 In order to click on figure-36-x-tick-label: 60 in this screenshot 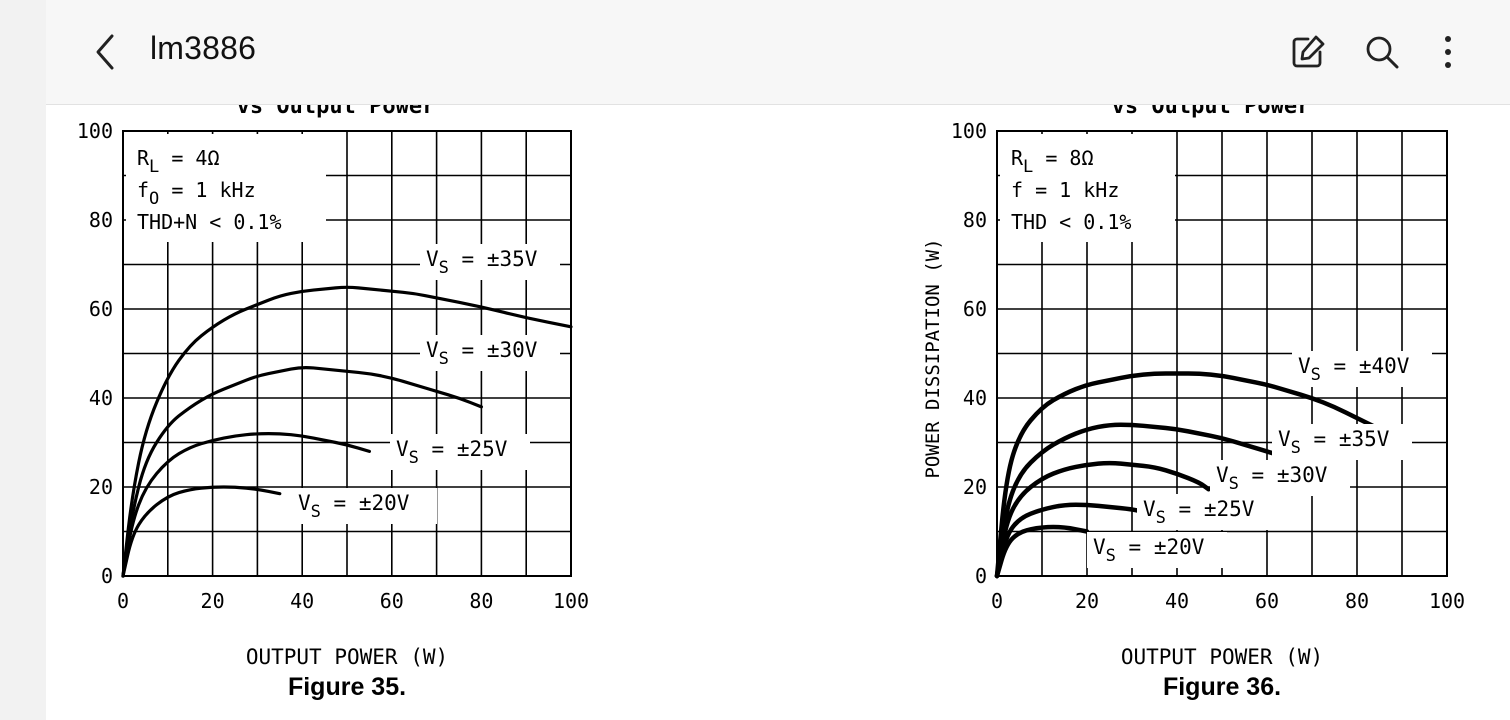, I will do `click(1267, 601)`.